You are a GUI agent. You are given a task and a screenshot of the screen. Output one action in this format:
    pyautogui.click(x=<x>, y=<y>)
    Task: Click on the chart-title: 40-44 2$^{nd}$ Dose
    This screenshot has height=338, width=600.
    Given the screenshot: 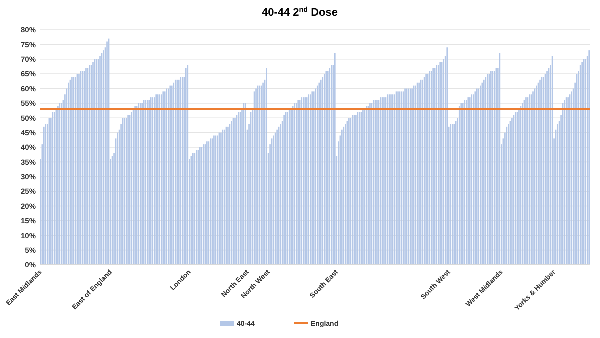 What is the action you would take?
    pyautogui.click(x=300, y=12)
    